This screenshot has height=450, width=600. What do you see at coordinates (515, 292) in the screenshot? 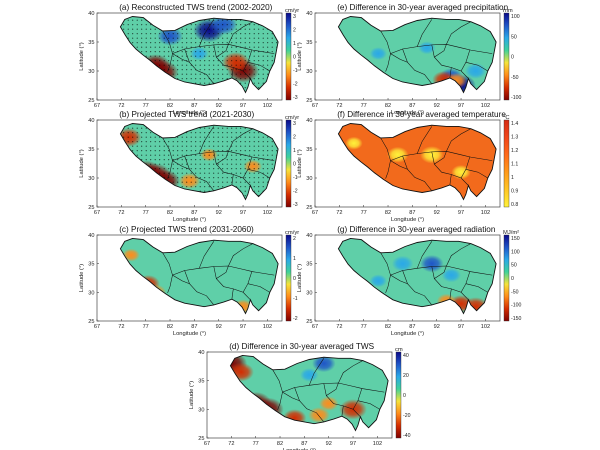
I see `colorbar-tick: -50` at bounding box center [515, 292].